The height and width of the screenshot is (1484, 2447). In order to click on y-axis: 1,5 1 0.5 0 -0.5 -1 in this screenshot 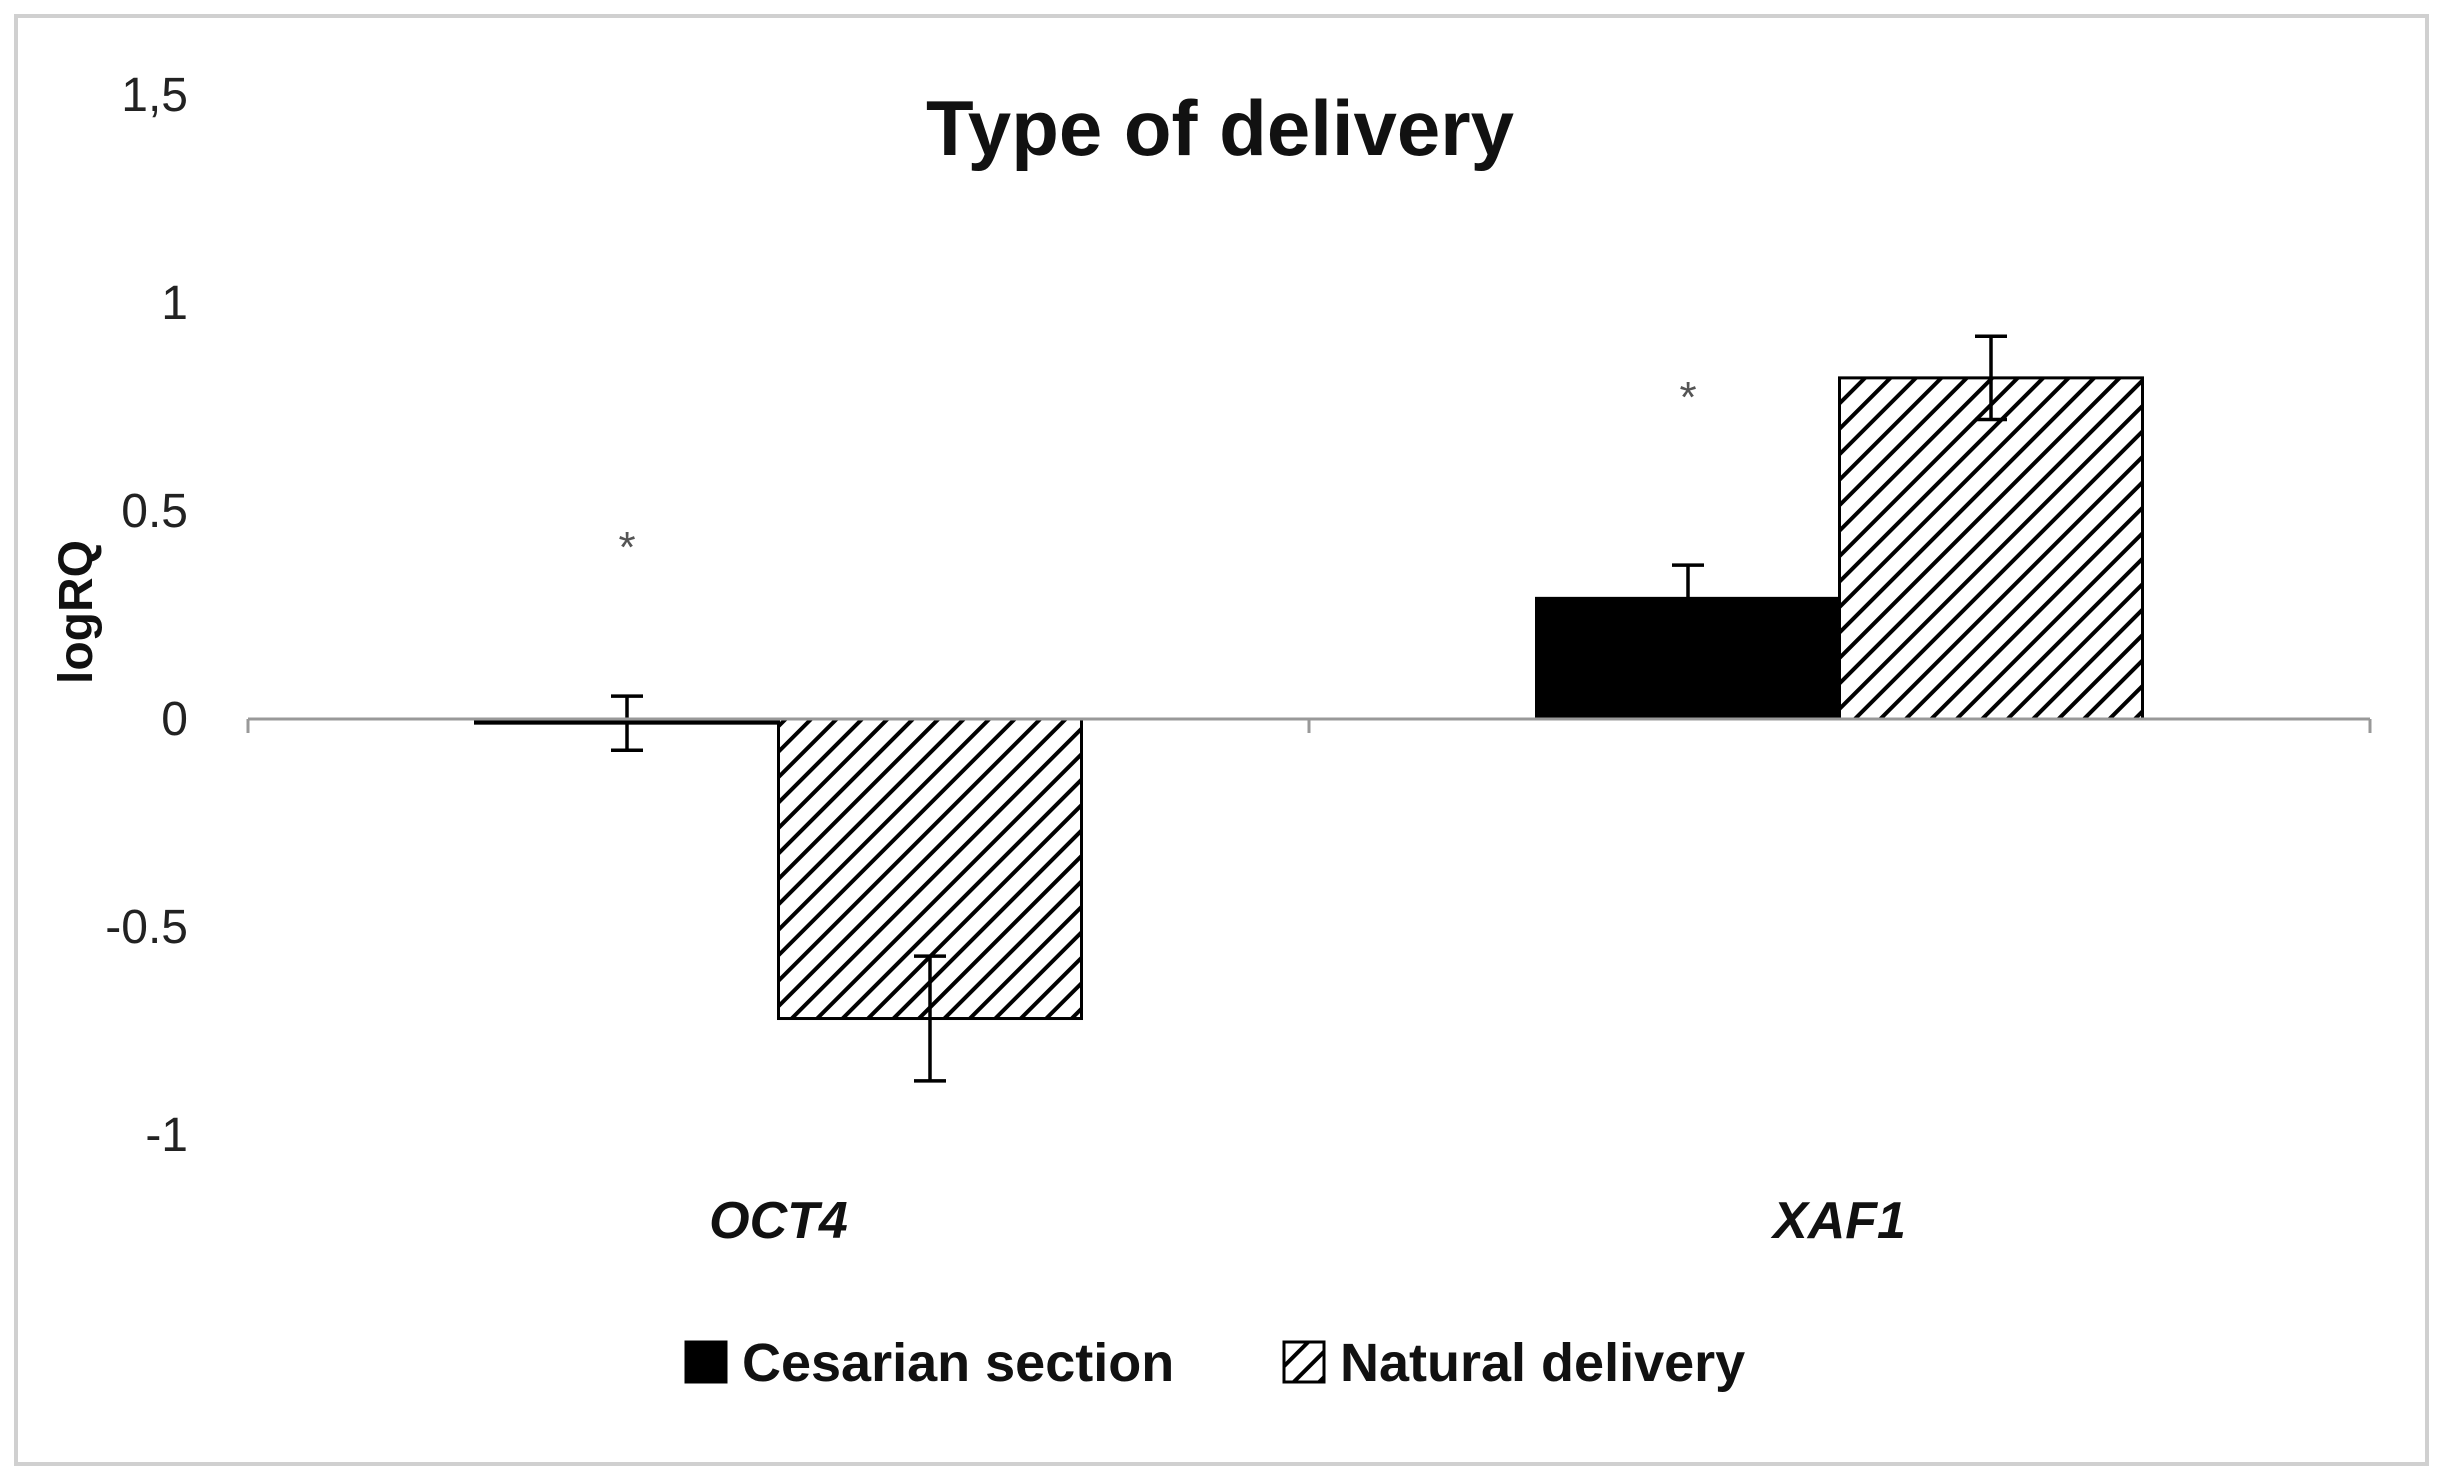, I will do `click(146, 615)`.